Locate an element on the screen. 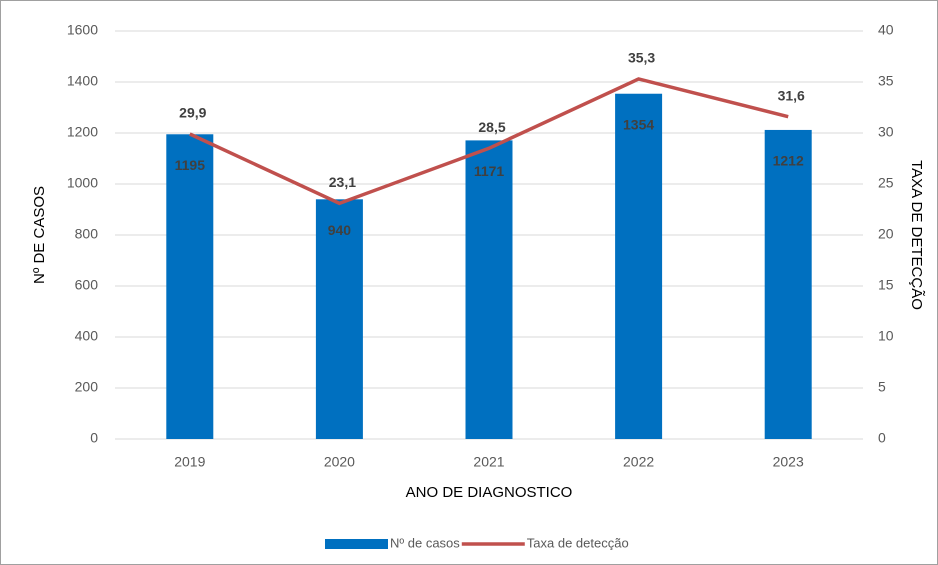 This screenshot has width=938, height=565. legend-label: Taxa de detecção is located at coordinates (578, 542).